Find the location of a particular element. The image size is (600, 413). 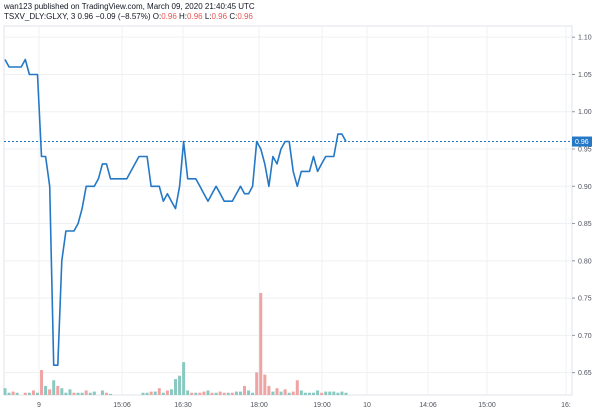

last-price-tag is located at coordinates (582, 141).